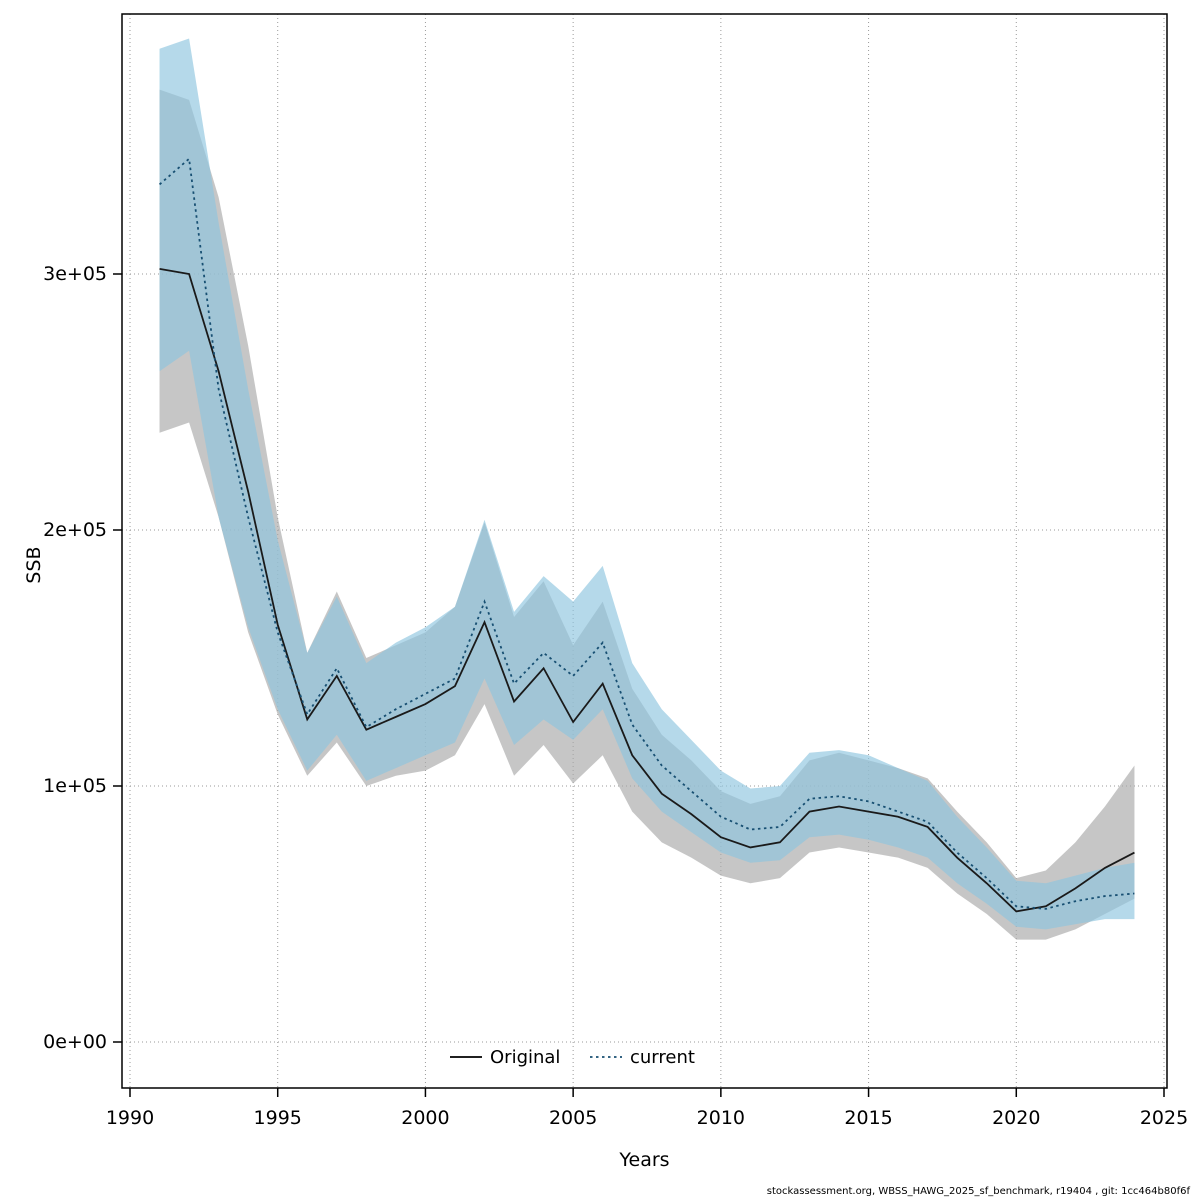  I want to click on x-tick-label: 2005, so click(573, 1118).